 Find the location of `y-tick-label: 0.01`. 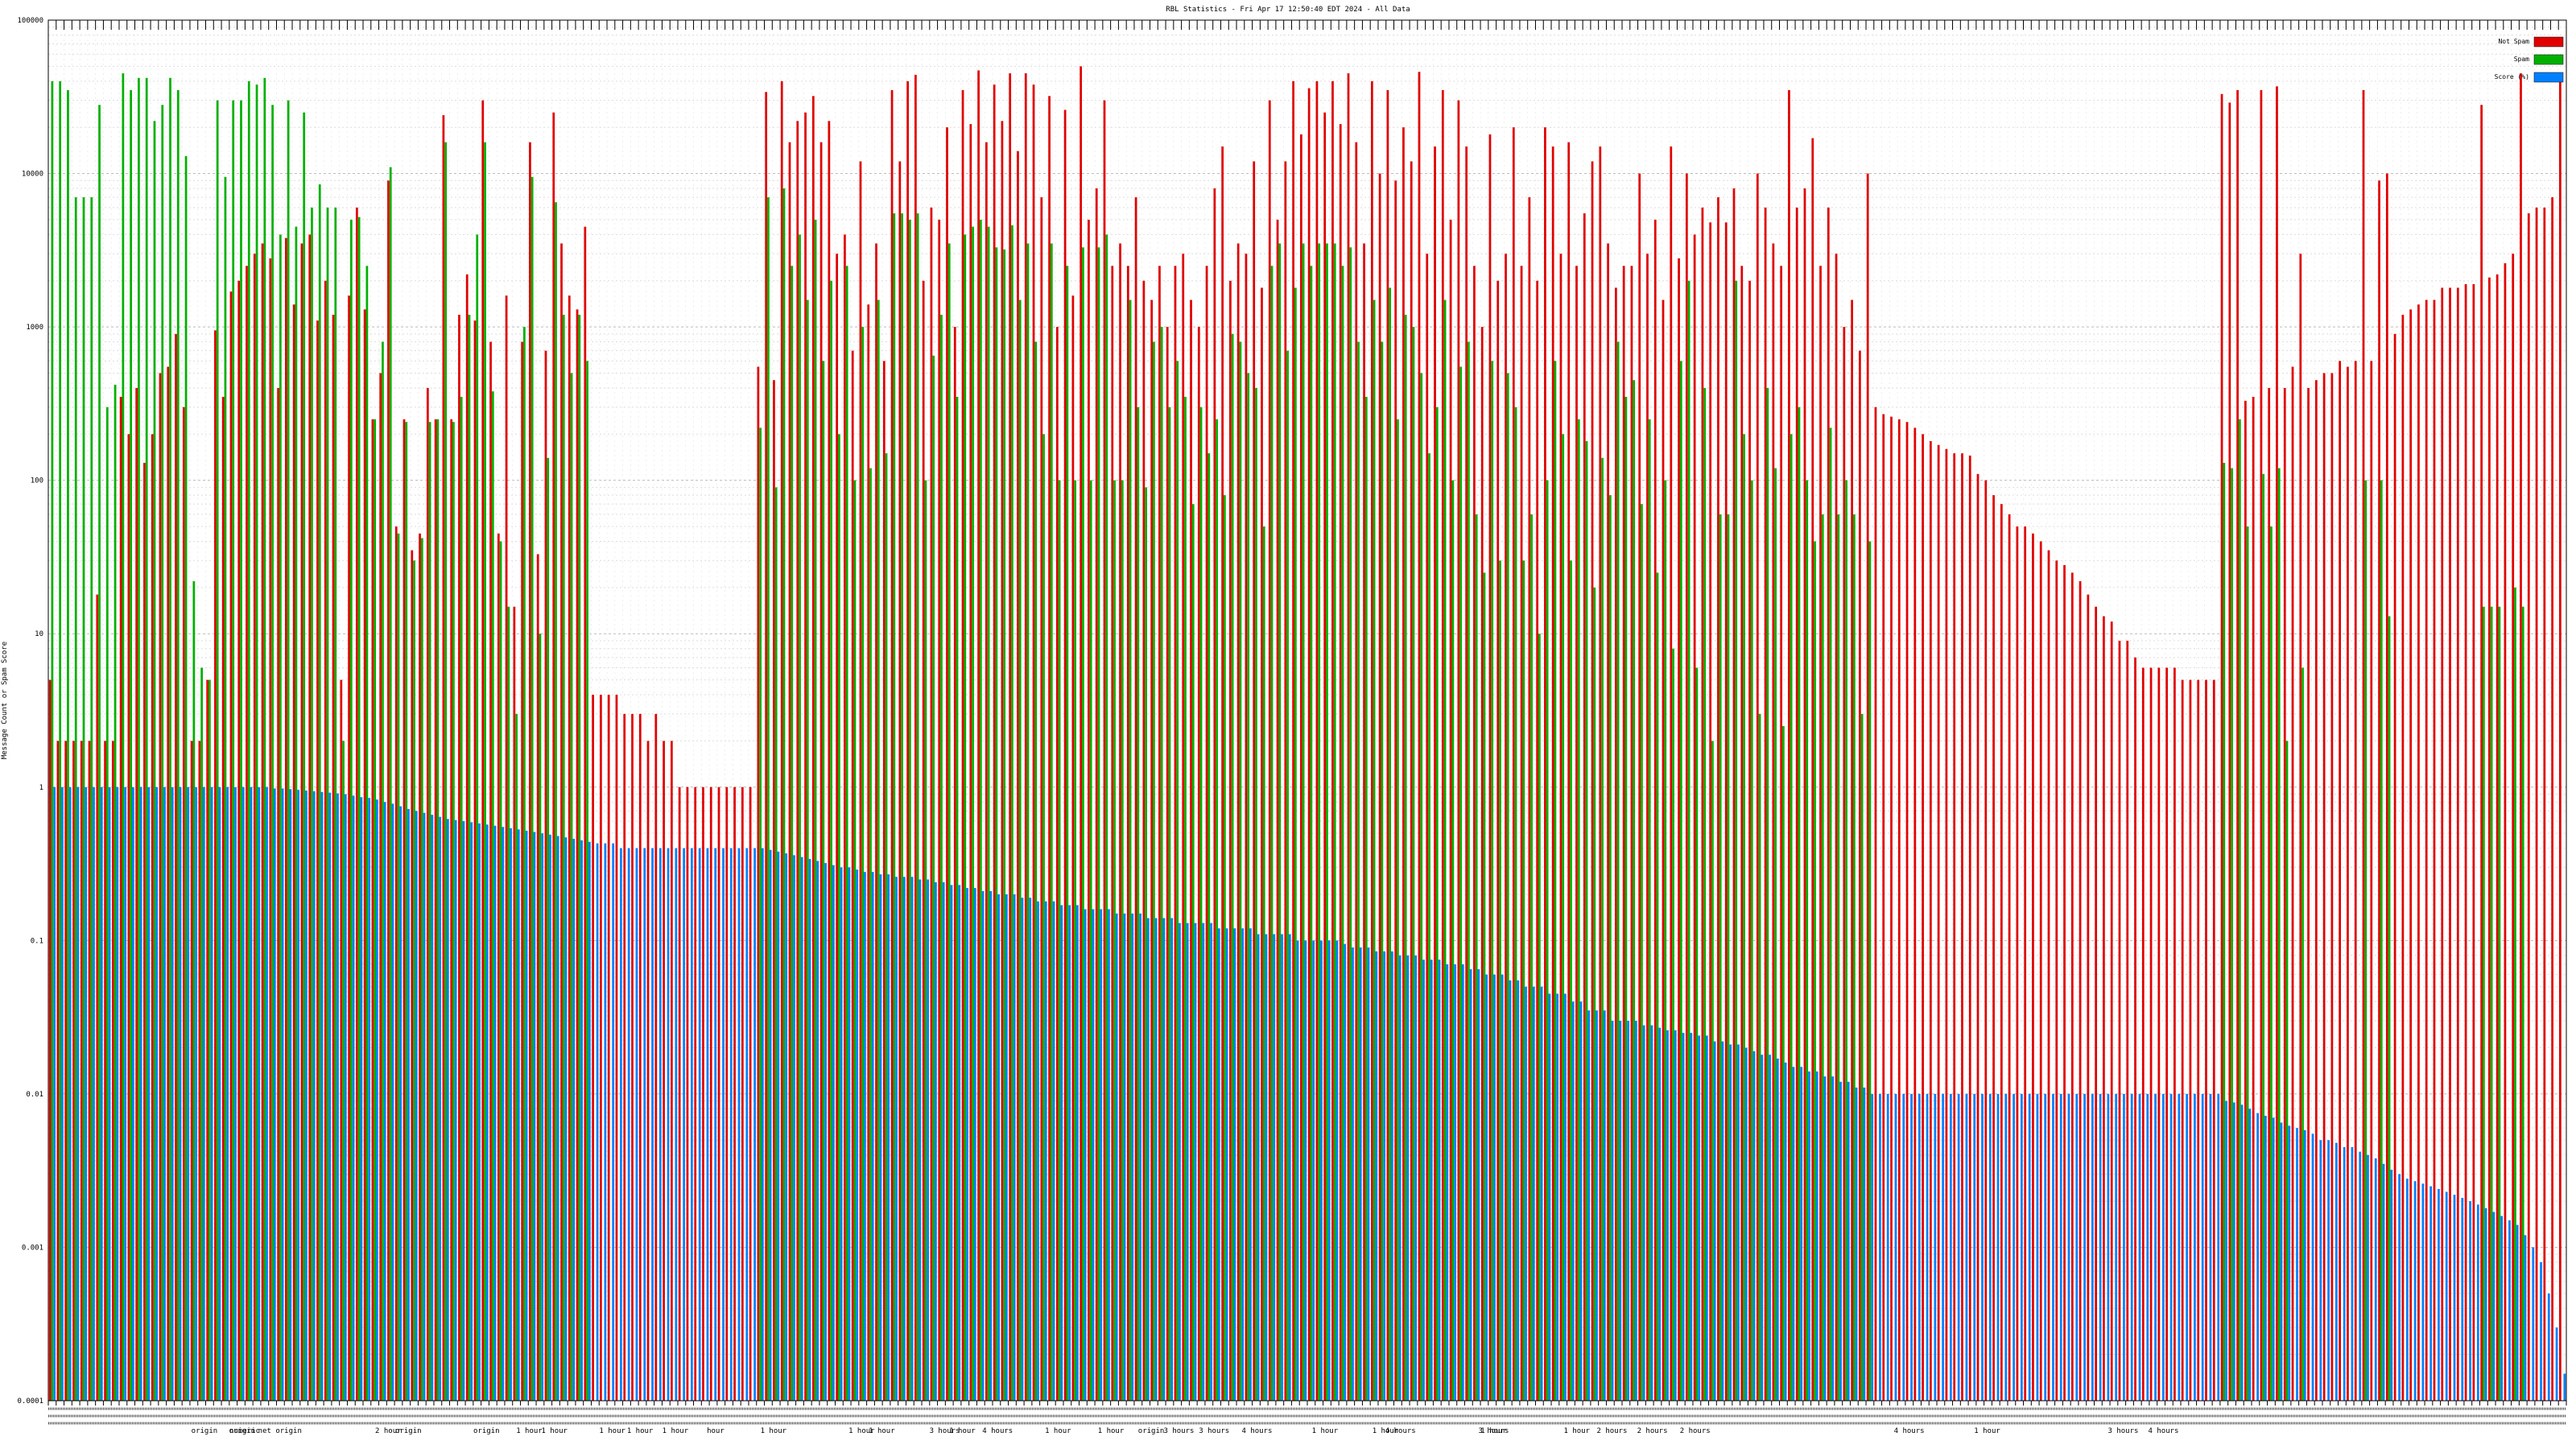

y-tick-label: 0.01 is located at coordinates (34, 1095).